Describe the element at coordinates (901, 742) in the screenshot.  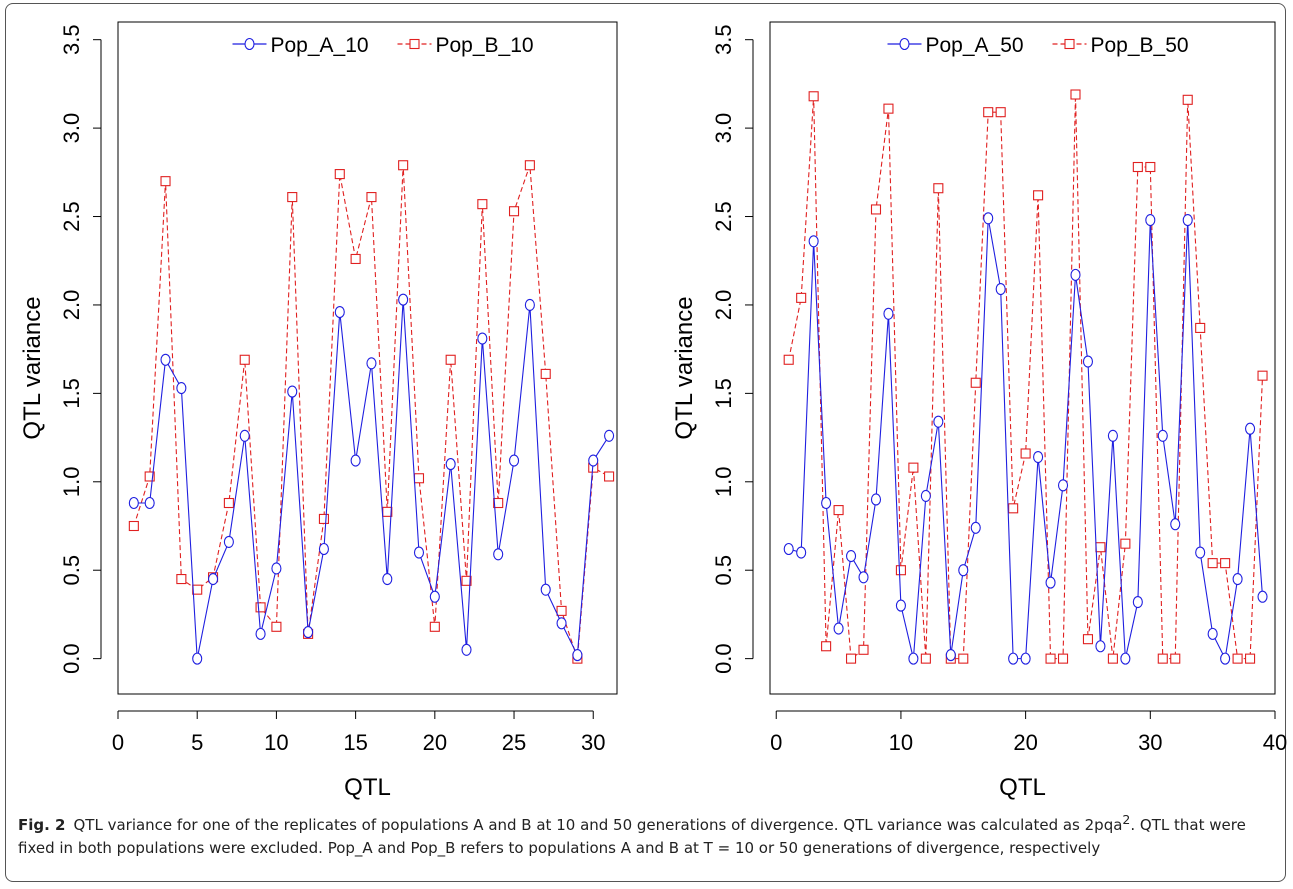
I see `x-tick-label: 10` at that location.